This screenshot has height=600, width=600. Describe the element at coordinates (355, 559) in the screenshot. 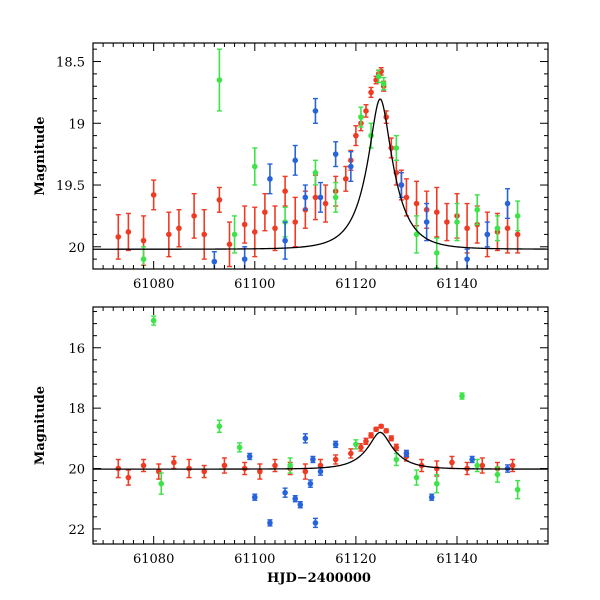

I see `bottom-x-tick-label: 61120` at that location.